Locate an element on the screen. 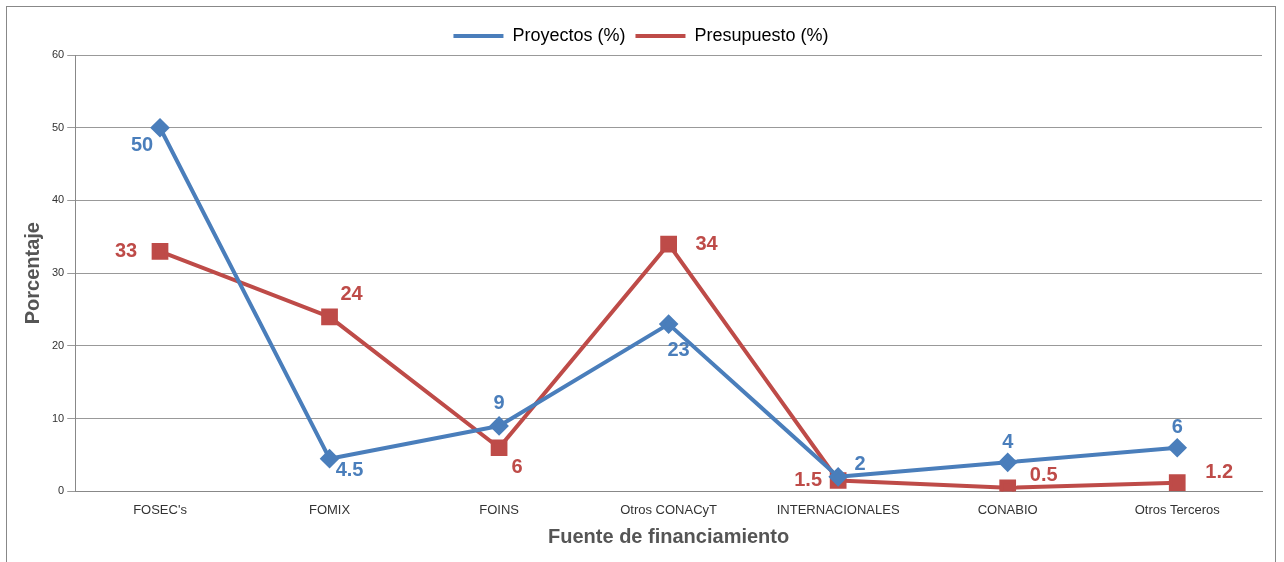 This screenshot has height=562, width=1284. data-label: 9 is located at coordinates (499, 402).